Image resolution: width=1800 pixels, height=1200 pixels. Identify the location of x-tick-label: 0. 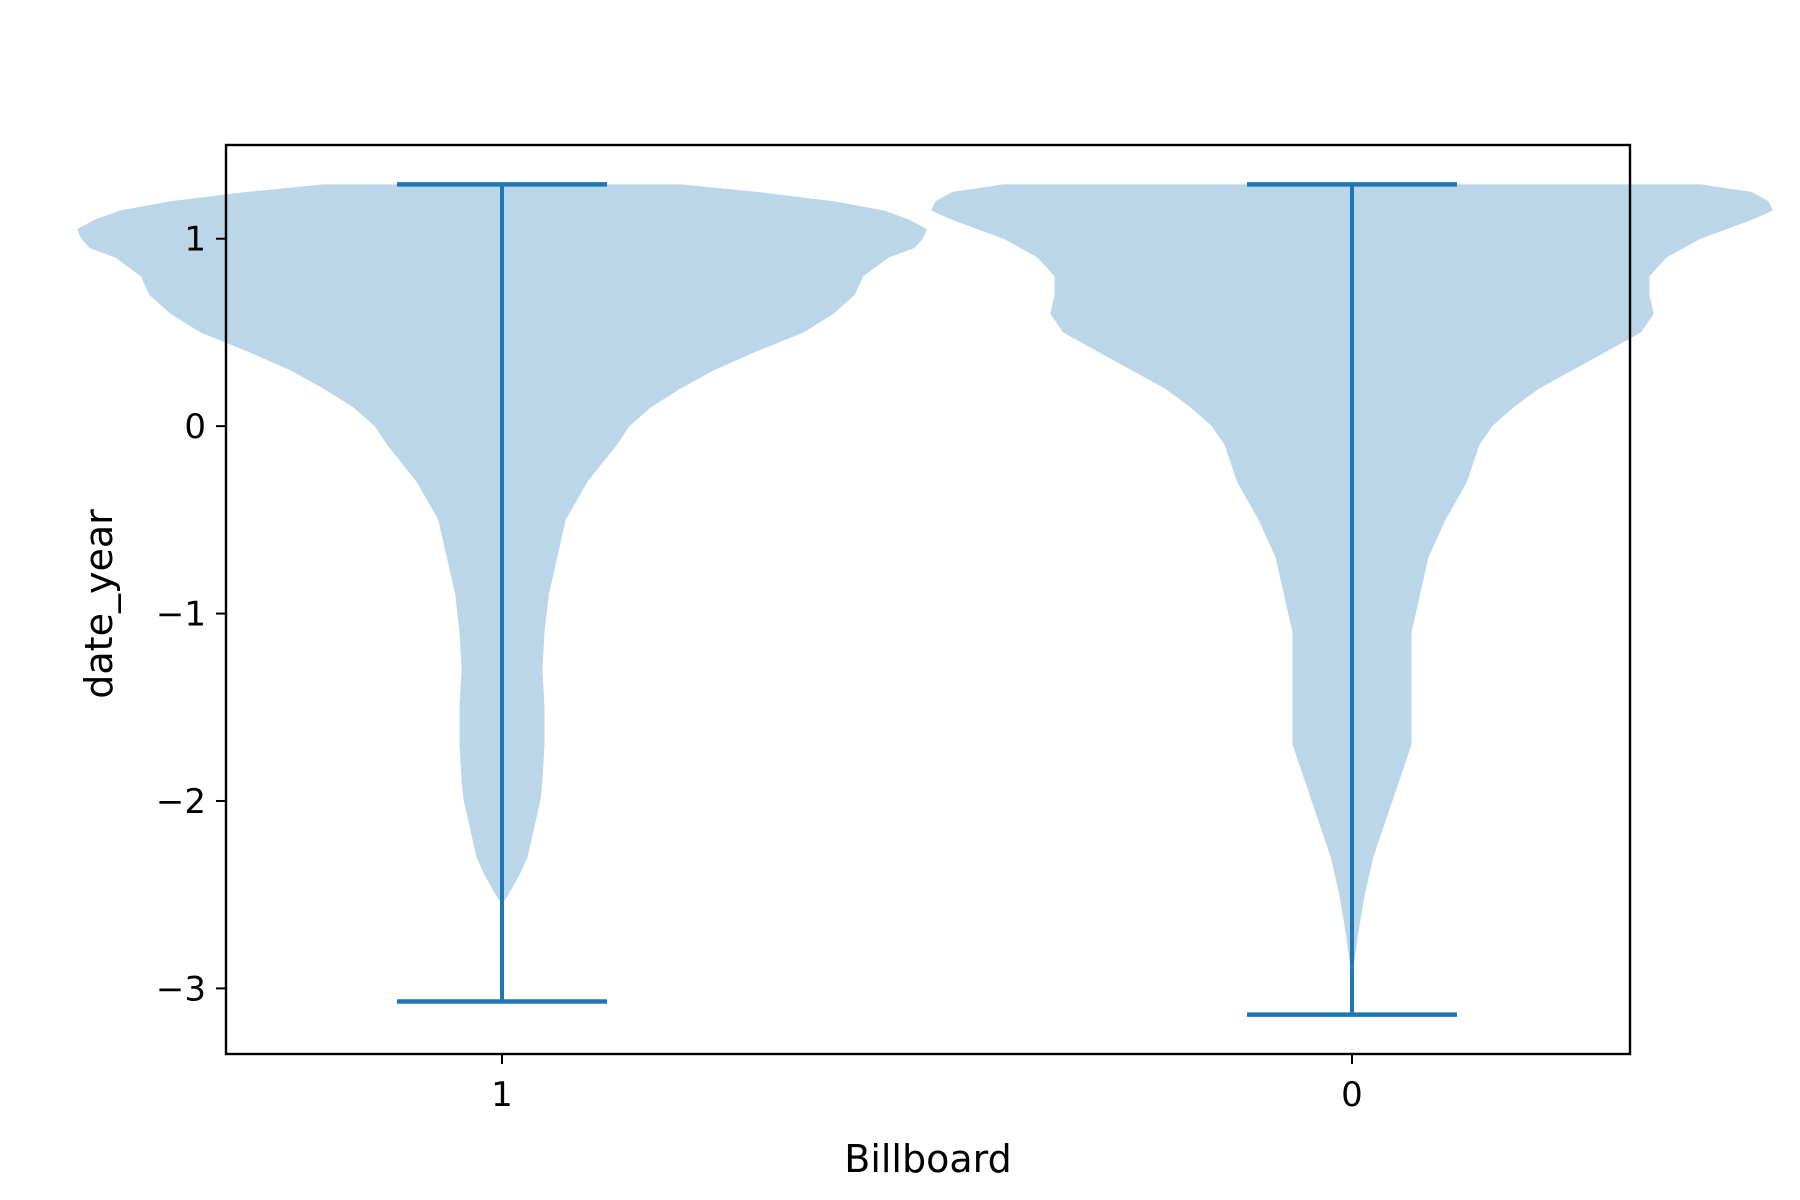
(1352, 1095).